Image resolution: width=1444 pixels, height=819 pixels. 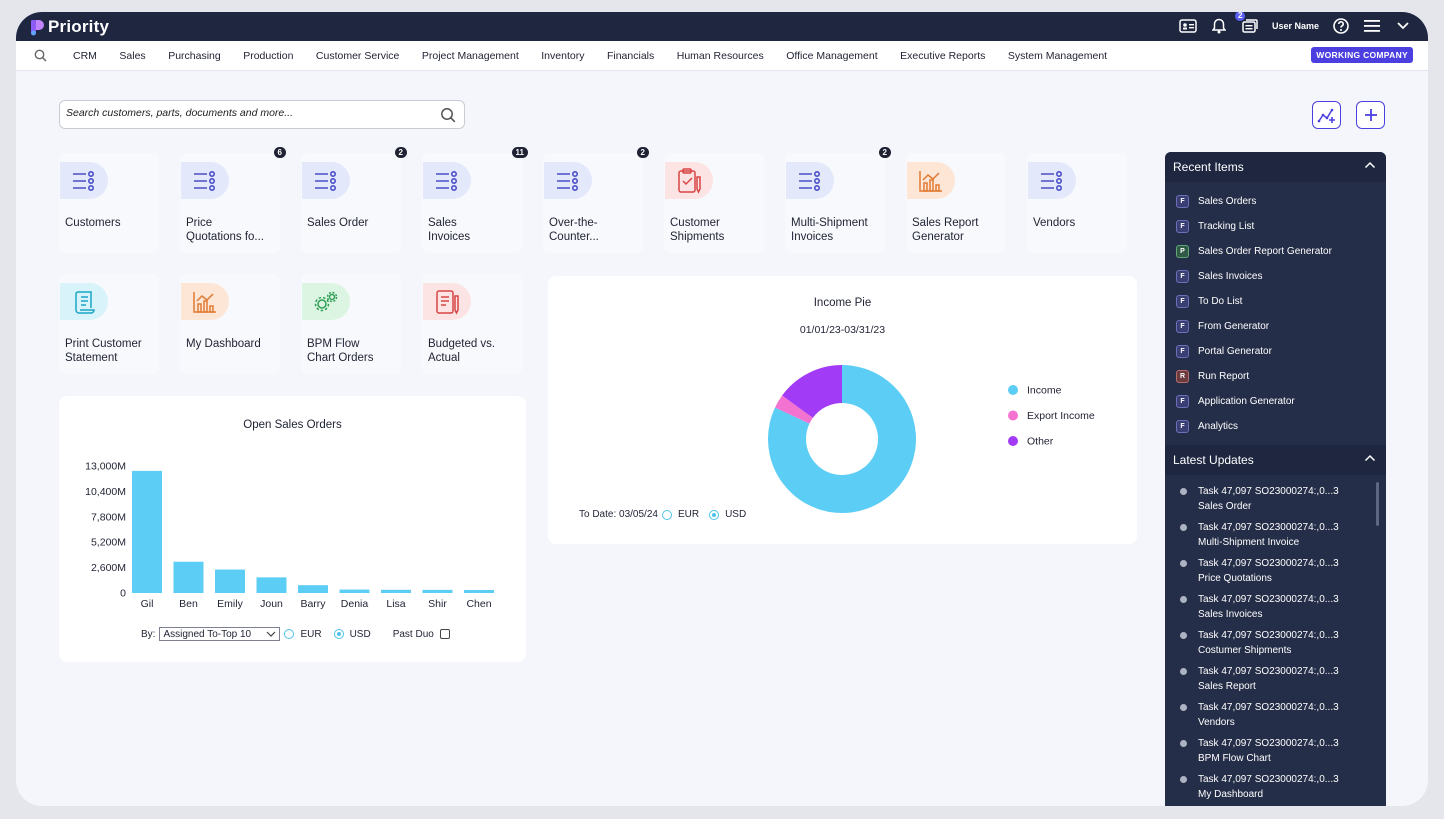 I want to click on menu-item-customer-service: Customer Service, so click(x=357, y=56).